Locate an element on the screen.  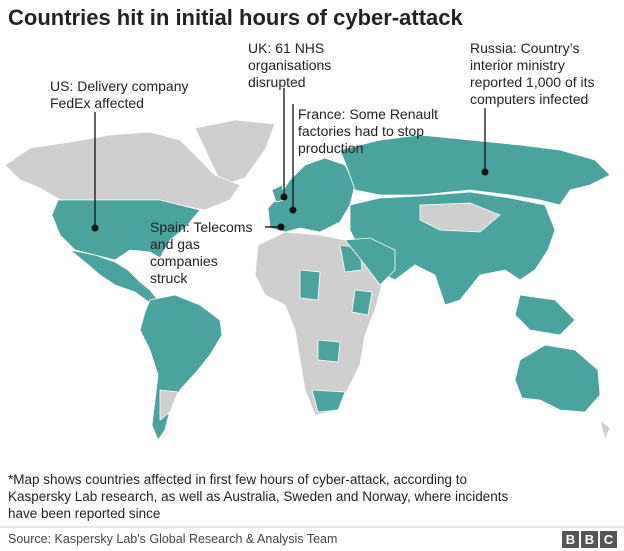
annotation: Spain: Telecoms is located at coordinates (201, 227).